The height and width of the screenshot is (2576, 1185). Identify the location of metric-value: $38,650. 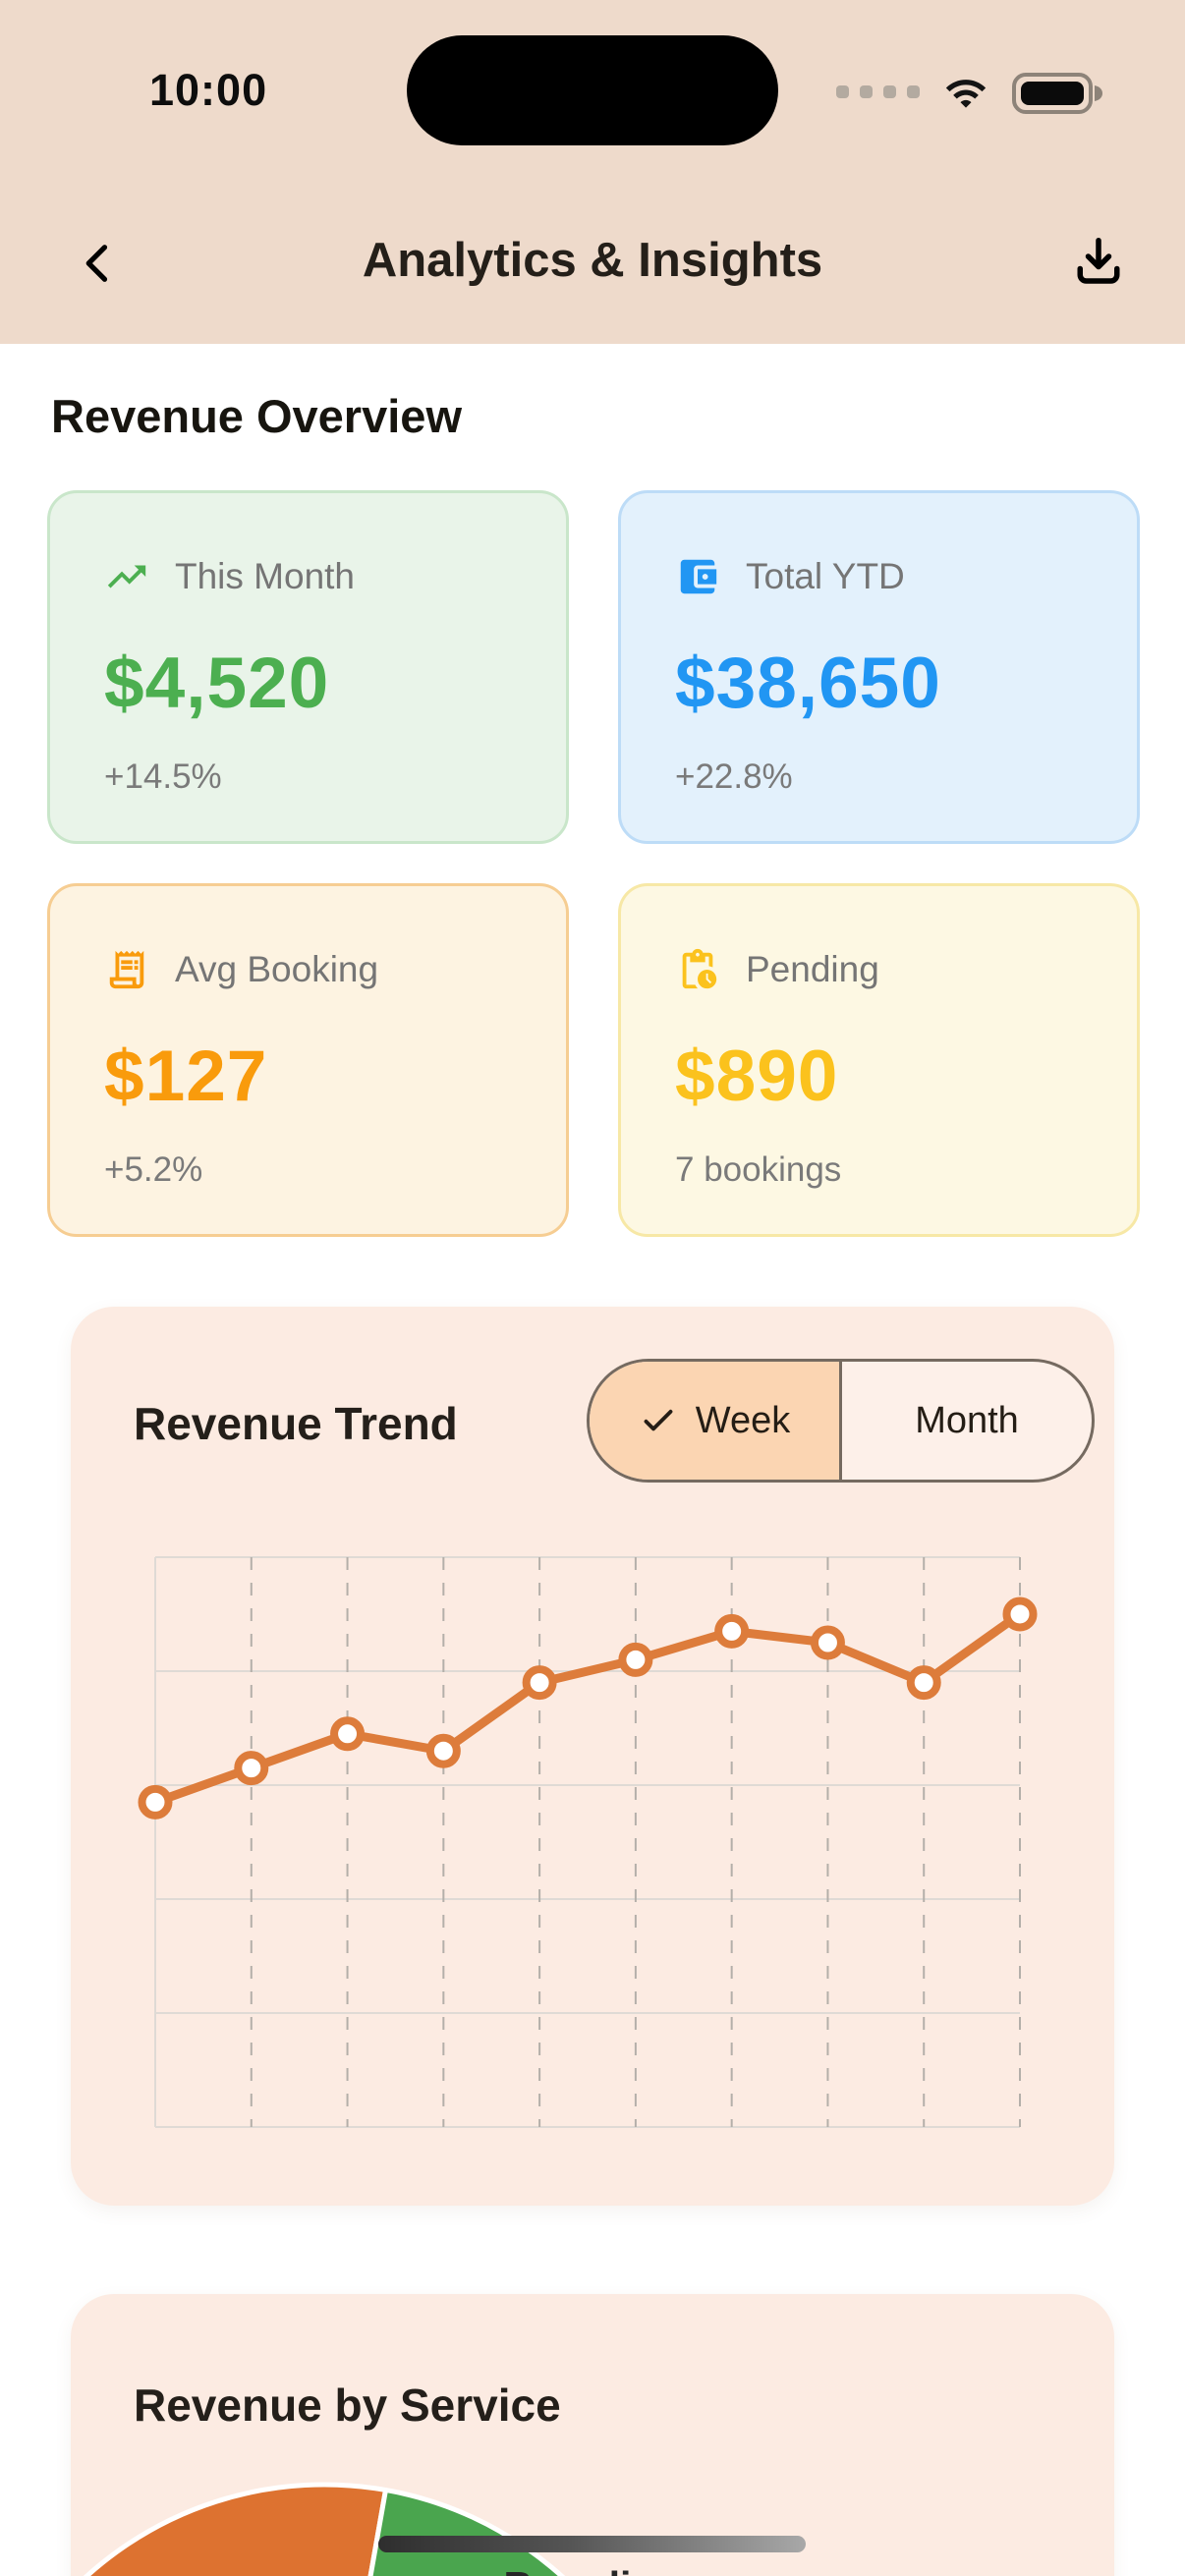
(808, 683).